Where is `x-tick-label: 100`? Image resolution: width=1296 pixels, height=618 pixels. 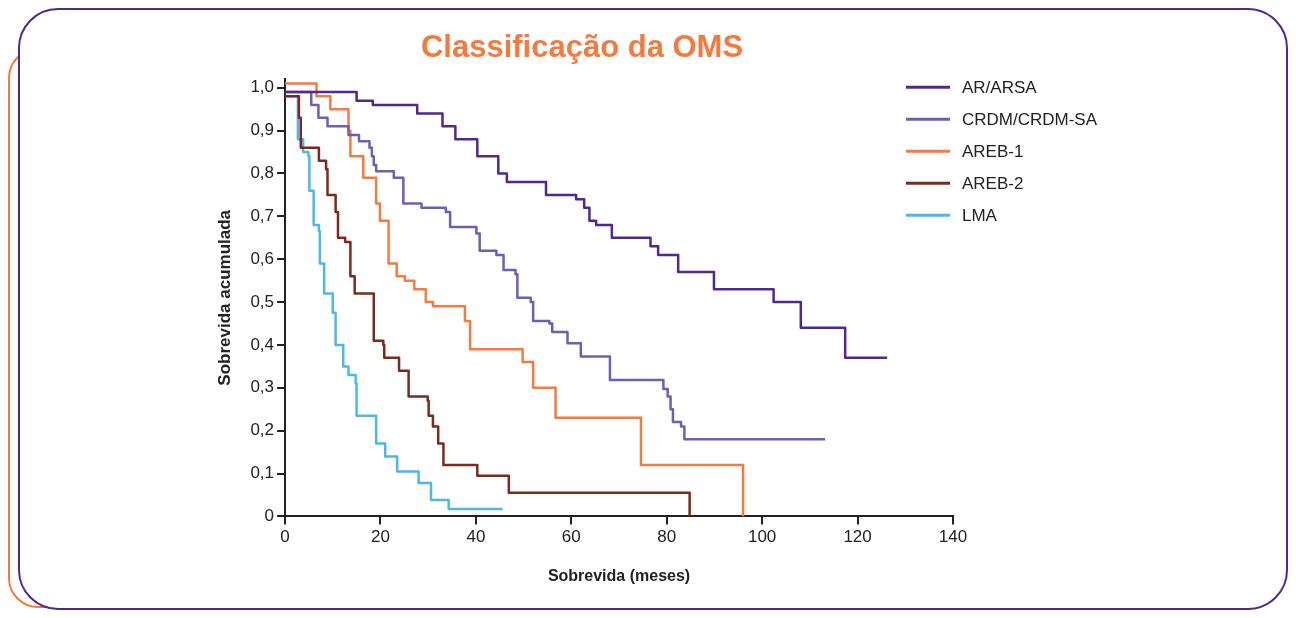 x-tick-label: 100 is located at coordinates (762, 537).